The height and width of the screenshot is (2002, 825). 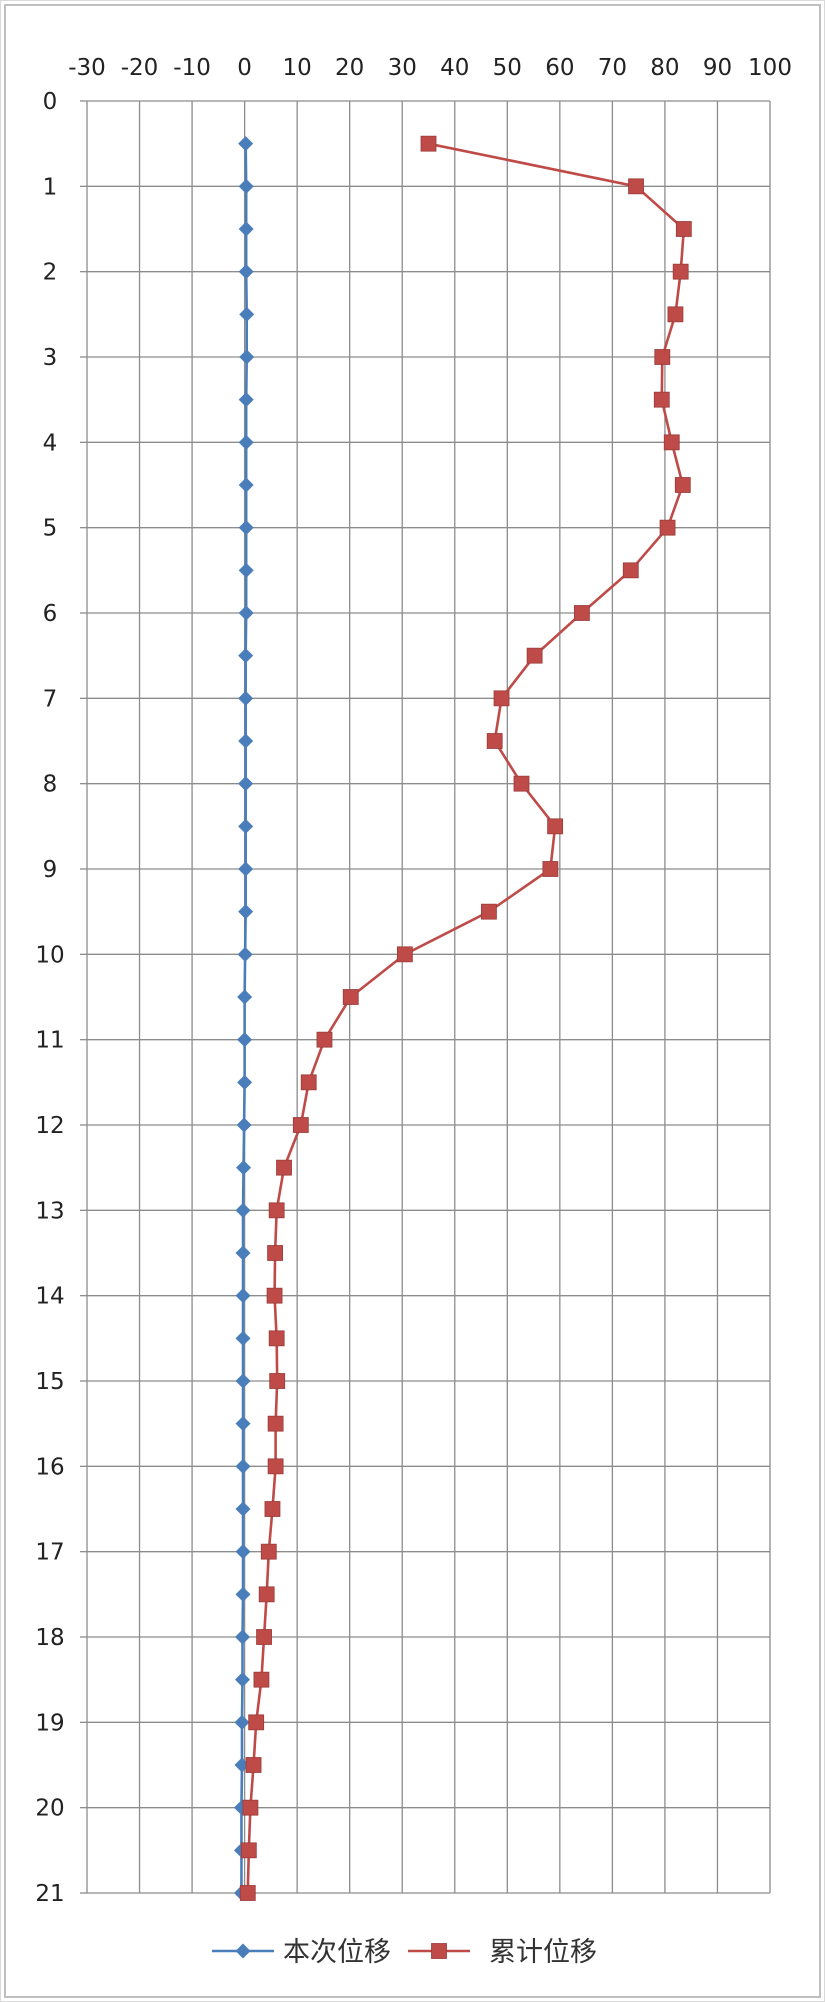 What do you see at coordinates (664, 68) in the screenshot?
I see `x-tick-label: 80` at bounding box center [664, 68].